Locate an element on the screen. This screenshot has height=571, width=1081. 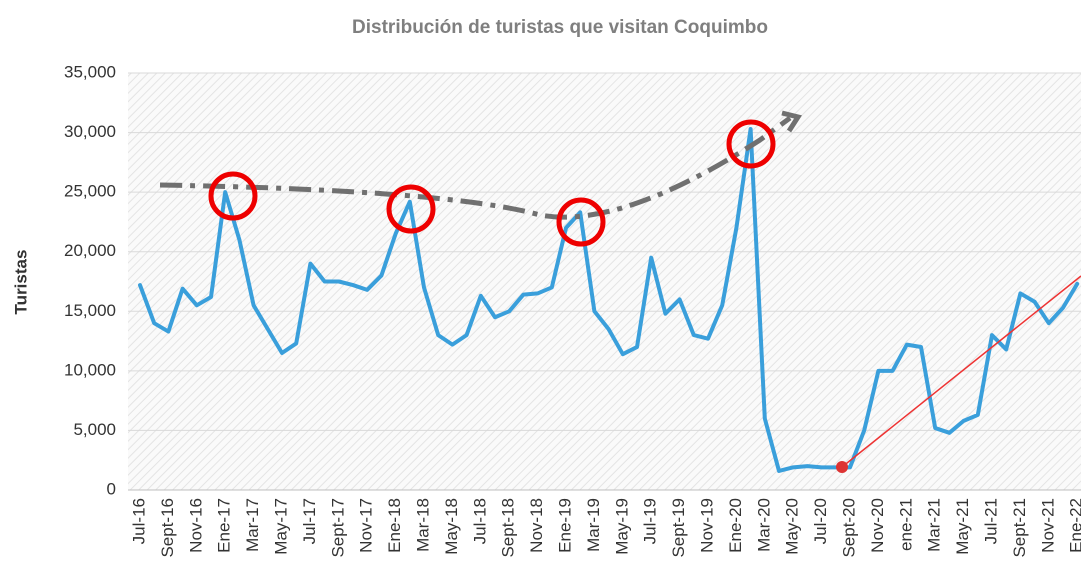
x-tick-label: Nov-17 is located at coordinates (366, 525).